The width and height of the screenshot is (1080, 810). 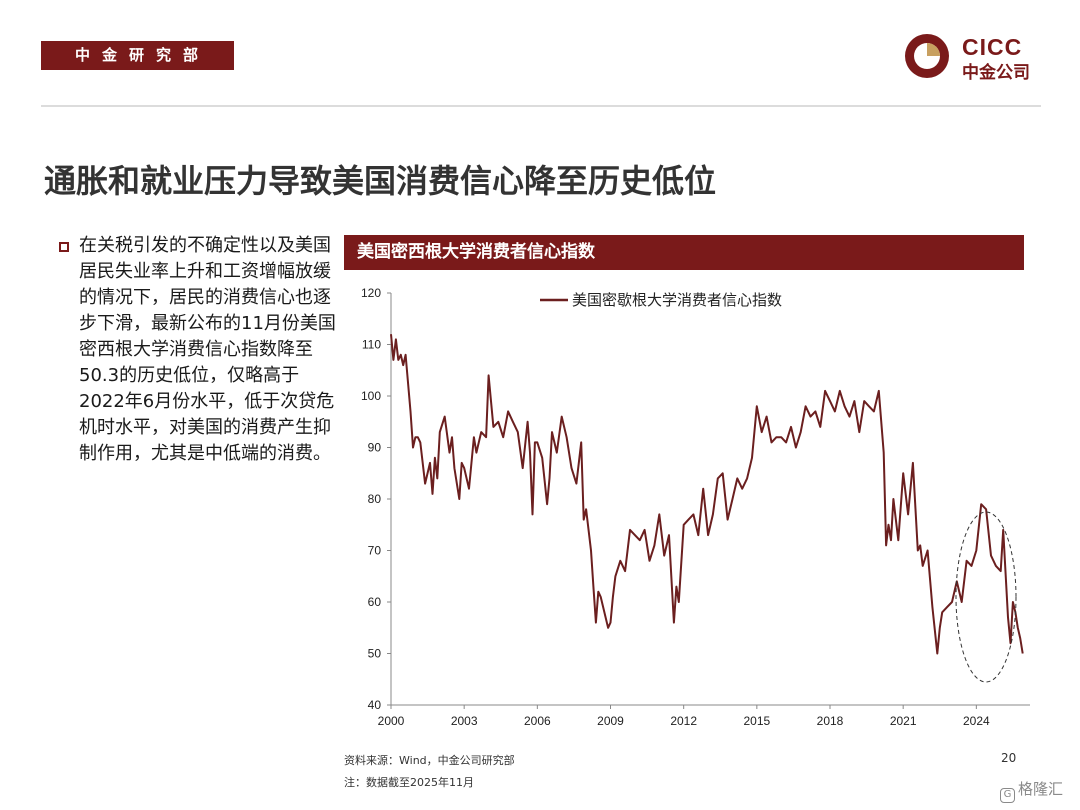 I want to click on source-note: 资料来源：Wind，中金公司研究部, so click(x=429, y=760).